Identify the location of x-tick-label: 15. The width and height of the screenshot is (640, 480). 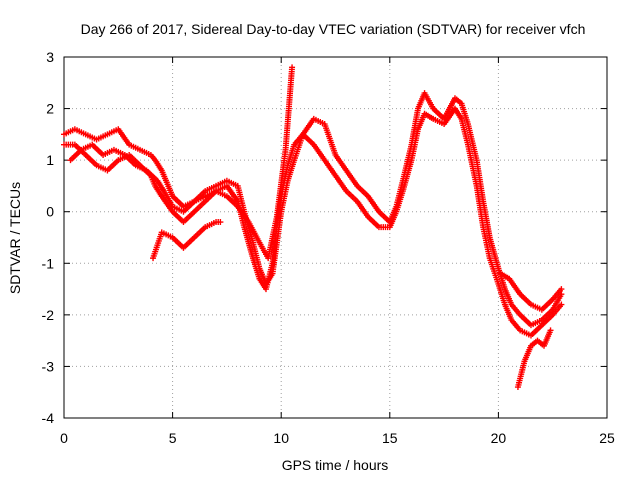
(390, 438).